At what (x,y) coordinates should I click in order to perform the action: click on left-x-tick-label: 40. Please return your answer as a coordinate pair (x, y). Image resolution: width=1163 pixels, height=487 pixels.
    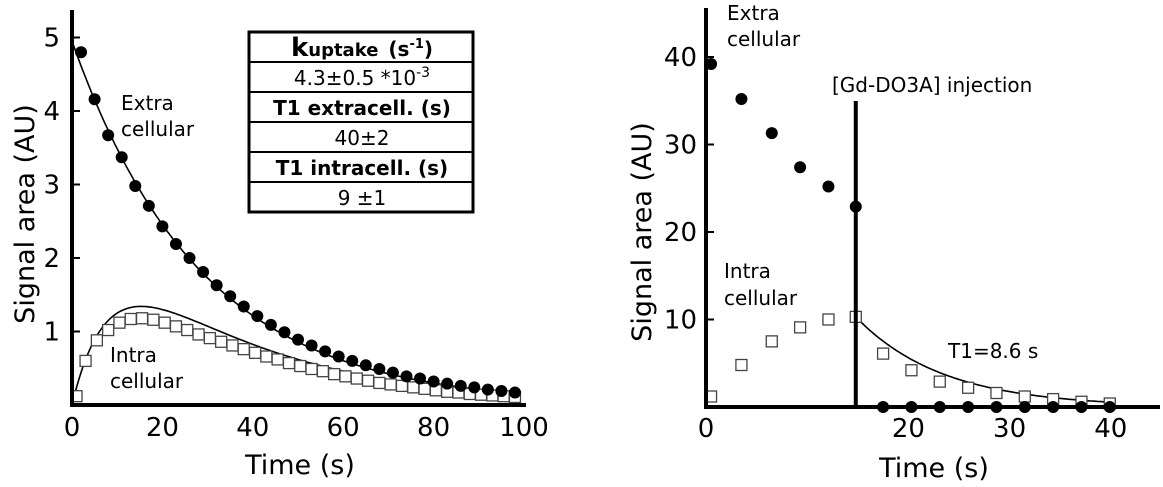
    Looking at the image, I should click on (252, 428).